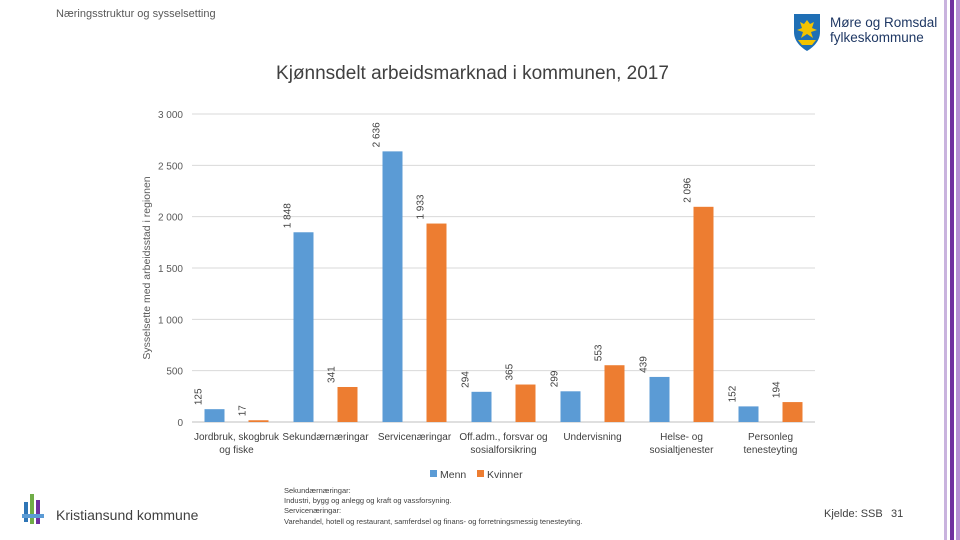 The height and width of the screenshot is (540, 960). What do you see at coordinates (688, 189) in the screenshot?
I see `data-label: 2 096` at bounding box center [688, 189].